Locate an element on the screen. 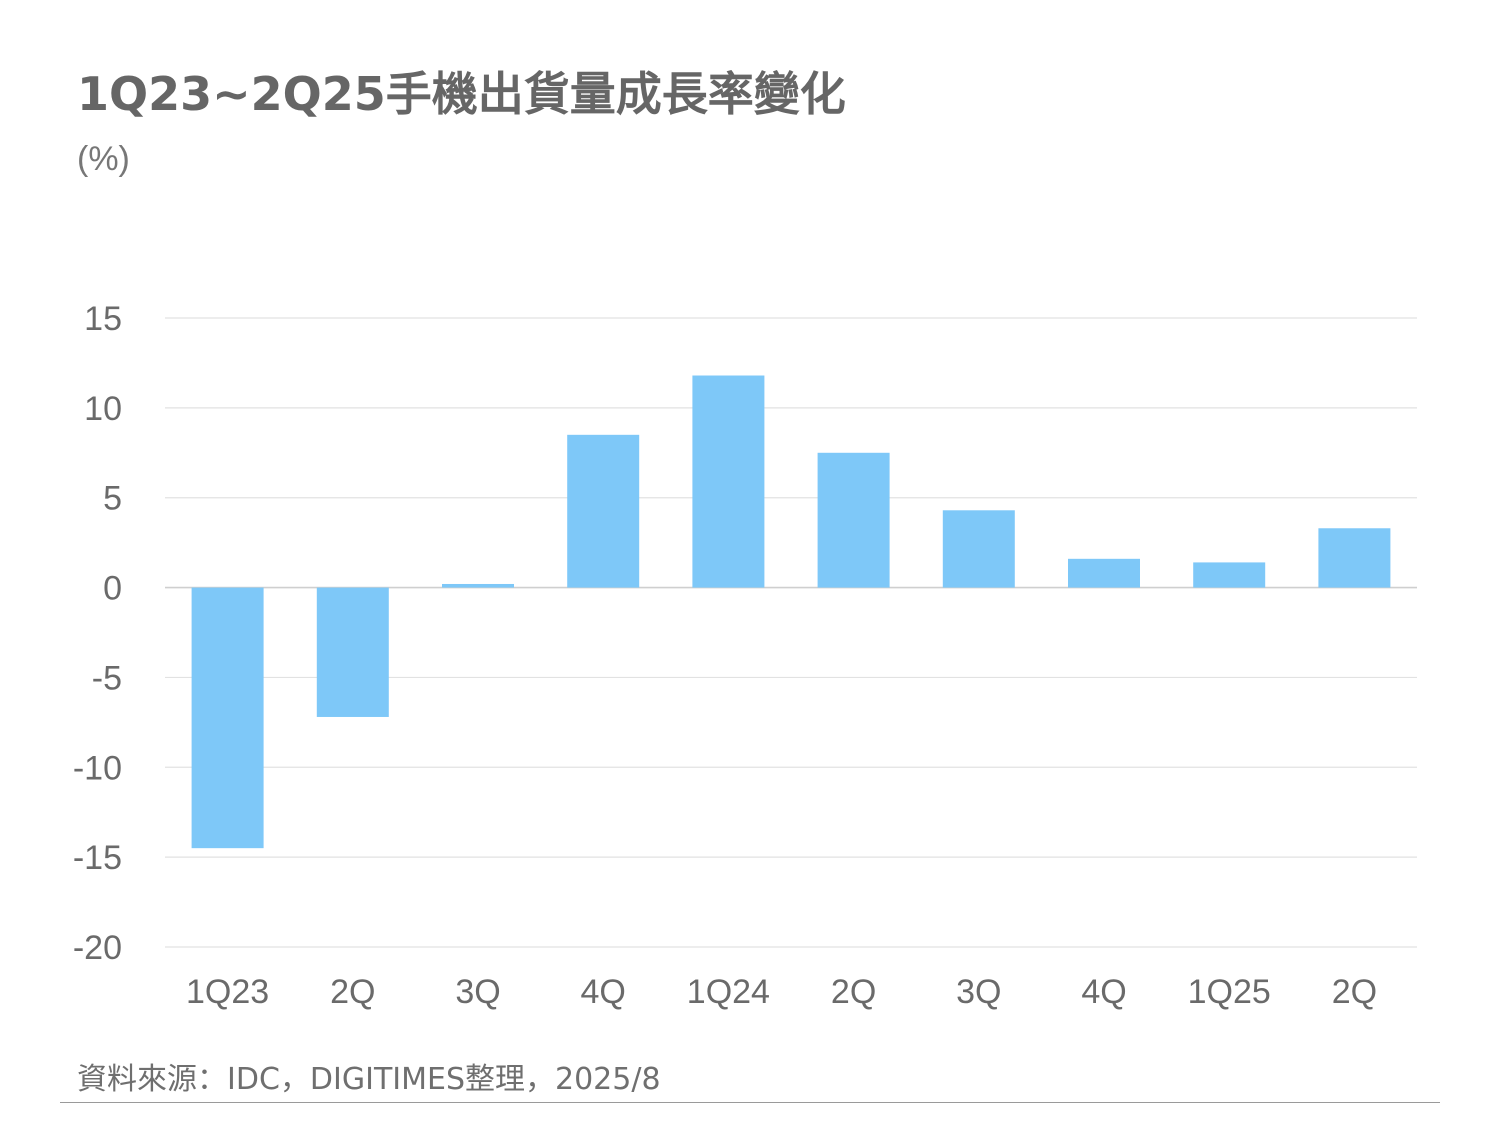 The height and width of the screenshot is (1125, 1500). chart-title: 1Q23~2Q25手機出貨量成長率變化 is located at coordinates (461, 94).